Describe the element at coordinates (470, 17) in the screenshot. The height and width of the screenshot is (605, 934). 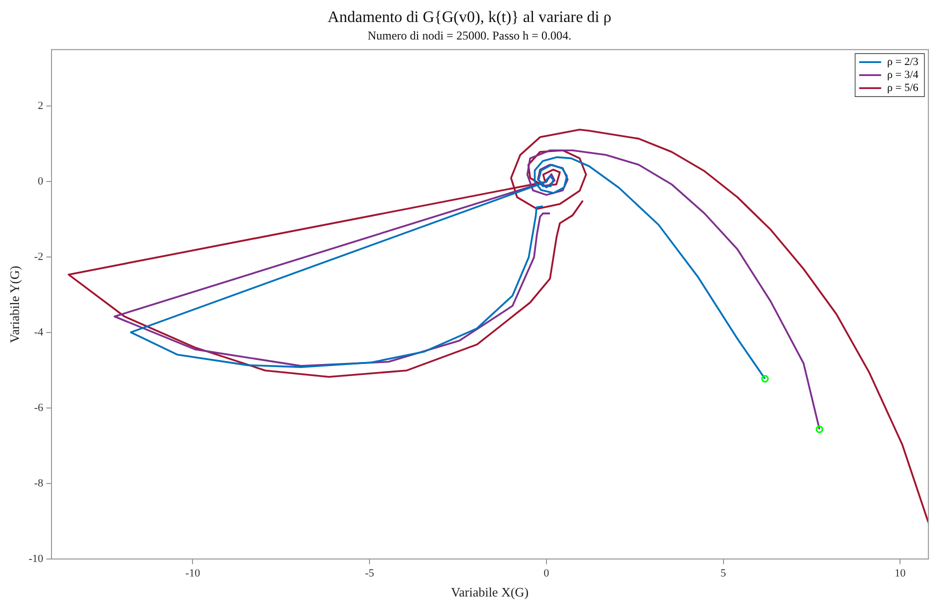
I see `chart-title: Andamento di G{G(v0), k(t)} al variare di ρ` at that location.